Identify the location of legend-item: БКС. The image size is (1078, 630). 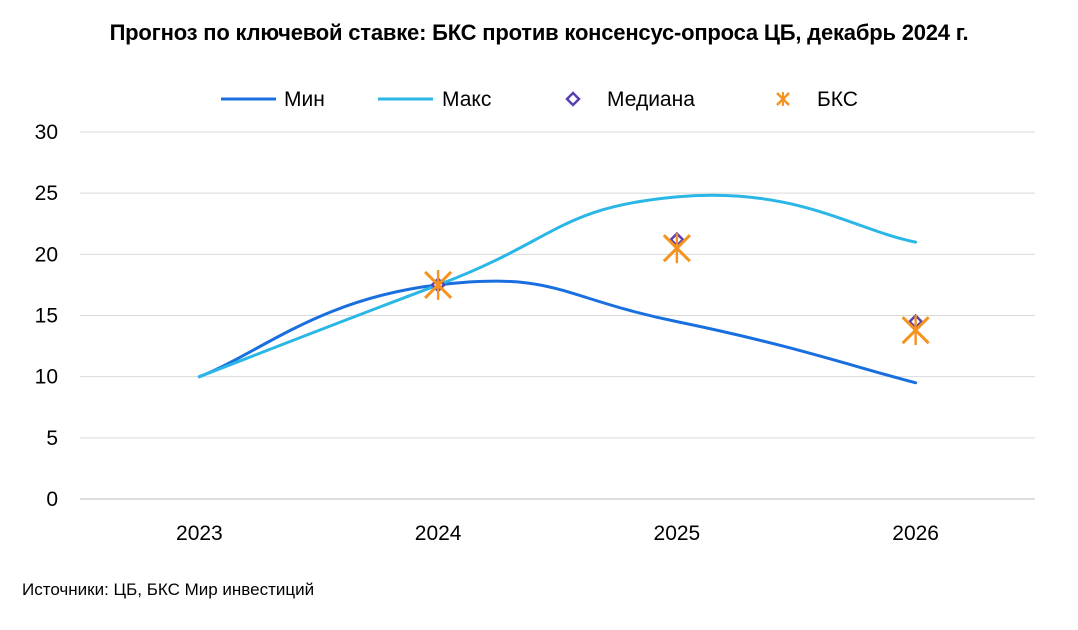
(817, 99).